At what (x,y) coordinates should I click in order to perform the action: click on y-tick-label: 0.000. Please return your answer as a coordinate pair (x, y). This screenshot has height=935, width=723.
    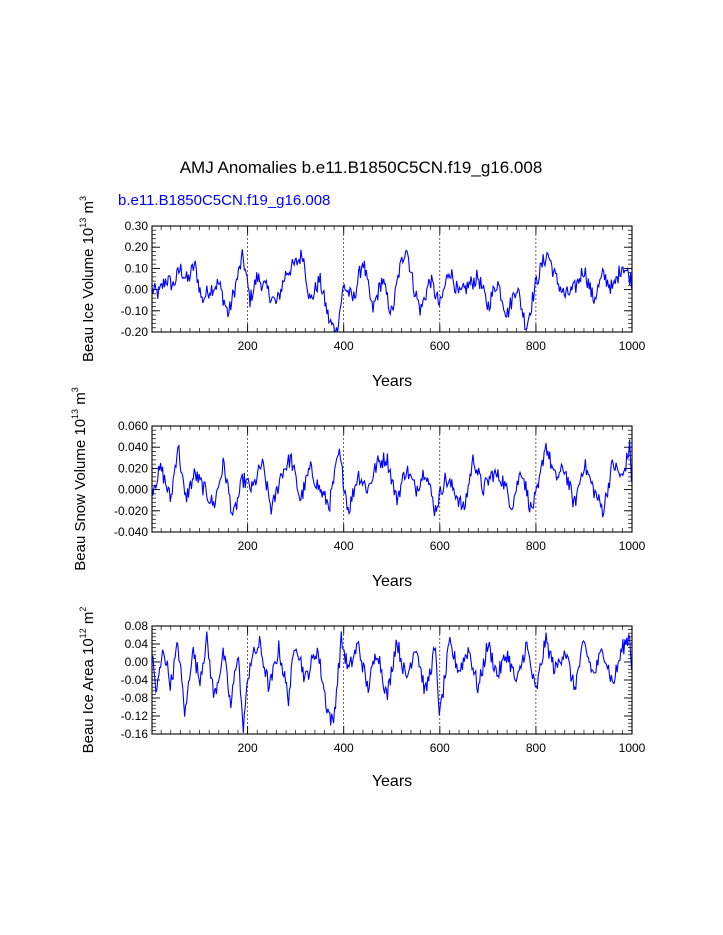
    Looking at the image, I should click on (133, 490).